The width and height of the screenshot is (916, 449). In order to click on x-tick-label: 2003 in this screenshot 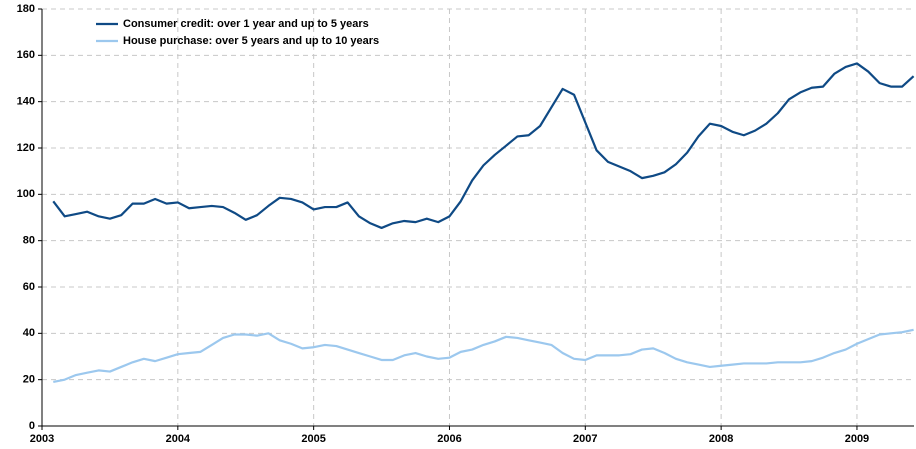, I will do `click(42, 439)`.